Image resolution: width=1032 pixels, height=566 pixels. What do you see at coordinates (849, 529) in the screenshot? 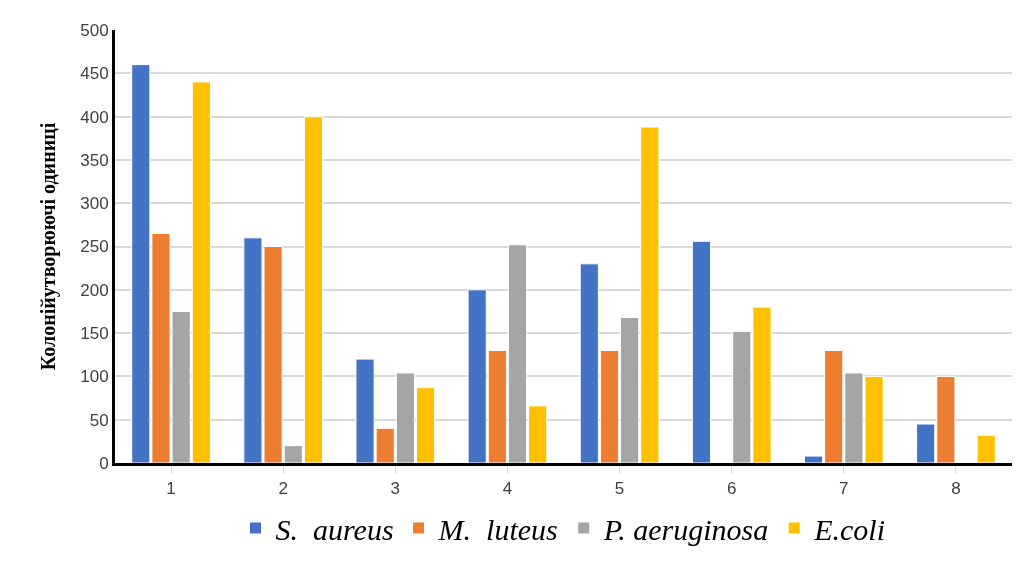
I see `legend-label: E.coli` at bounding box center [849, 529].